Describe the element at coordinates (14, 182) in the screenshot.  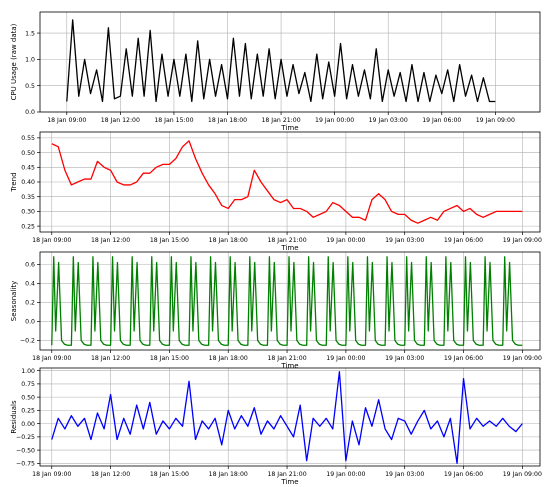
I see `y-axis-title: Trend` at that location.